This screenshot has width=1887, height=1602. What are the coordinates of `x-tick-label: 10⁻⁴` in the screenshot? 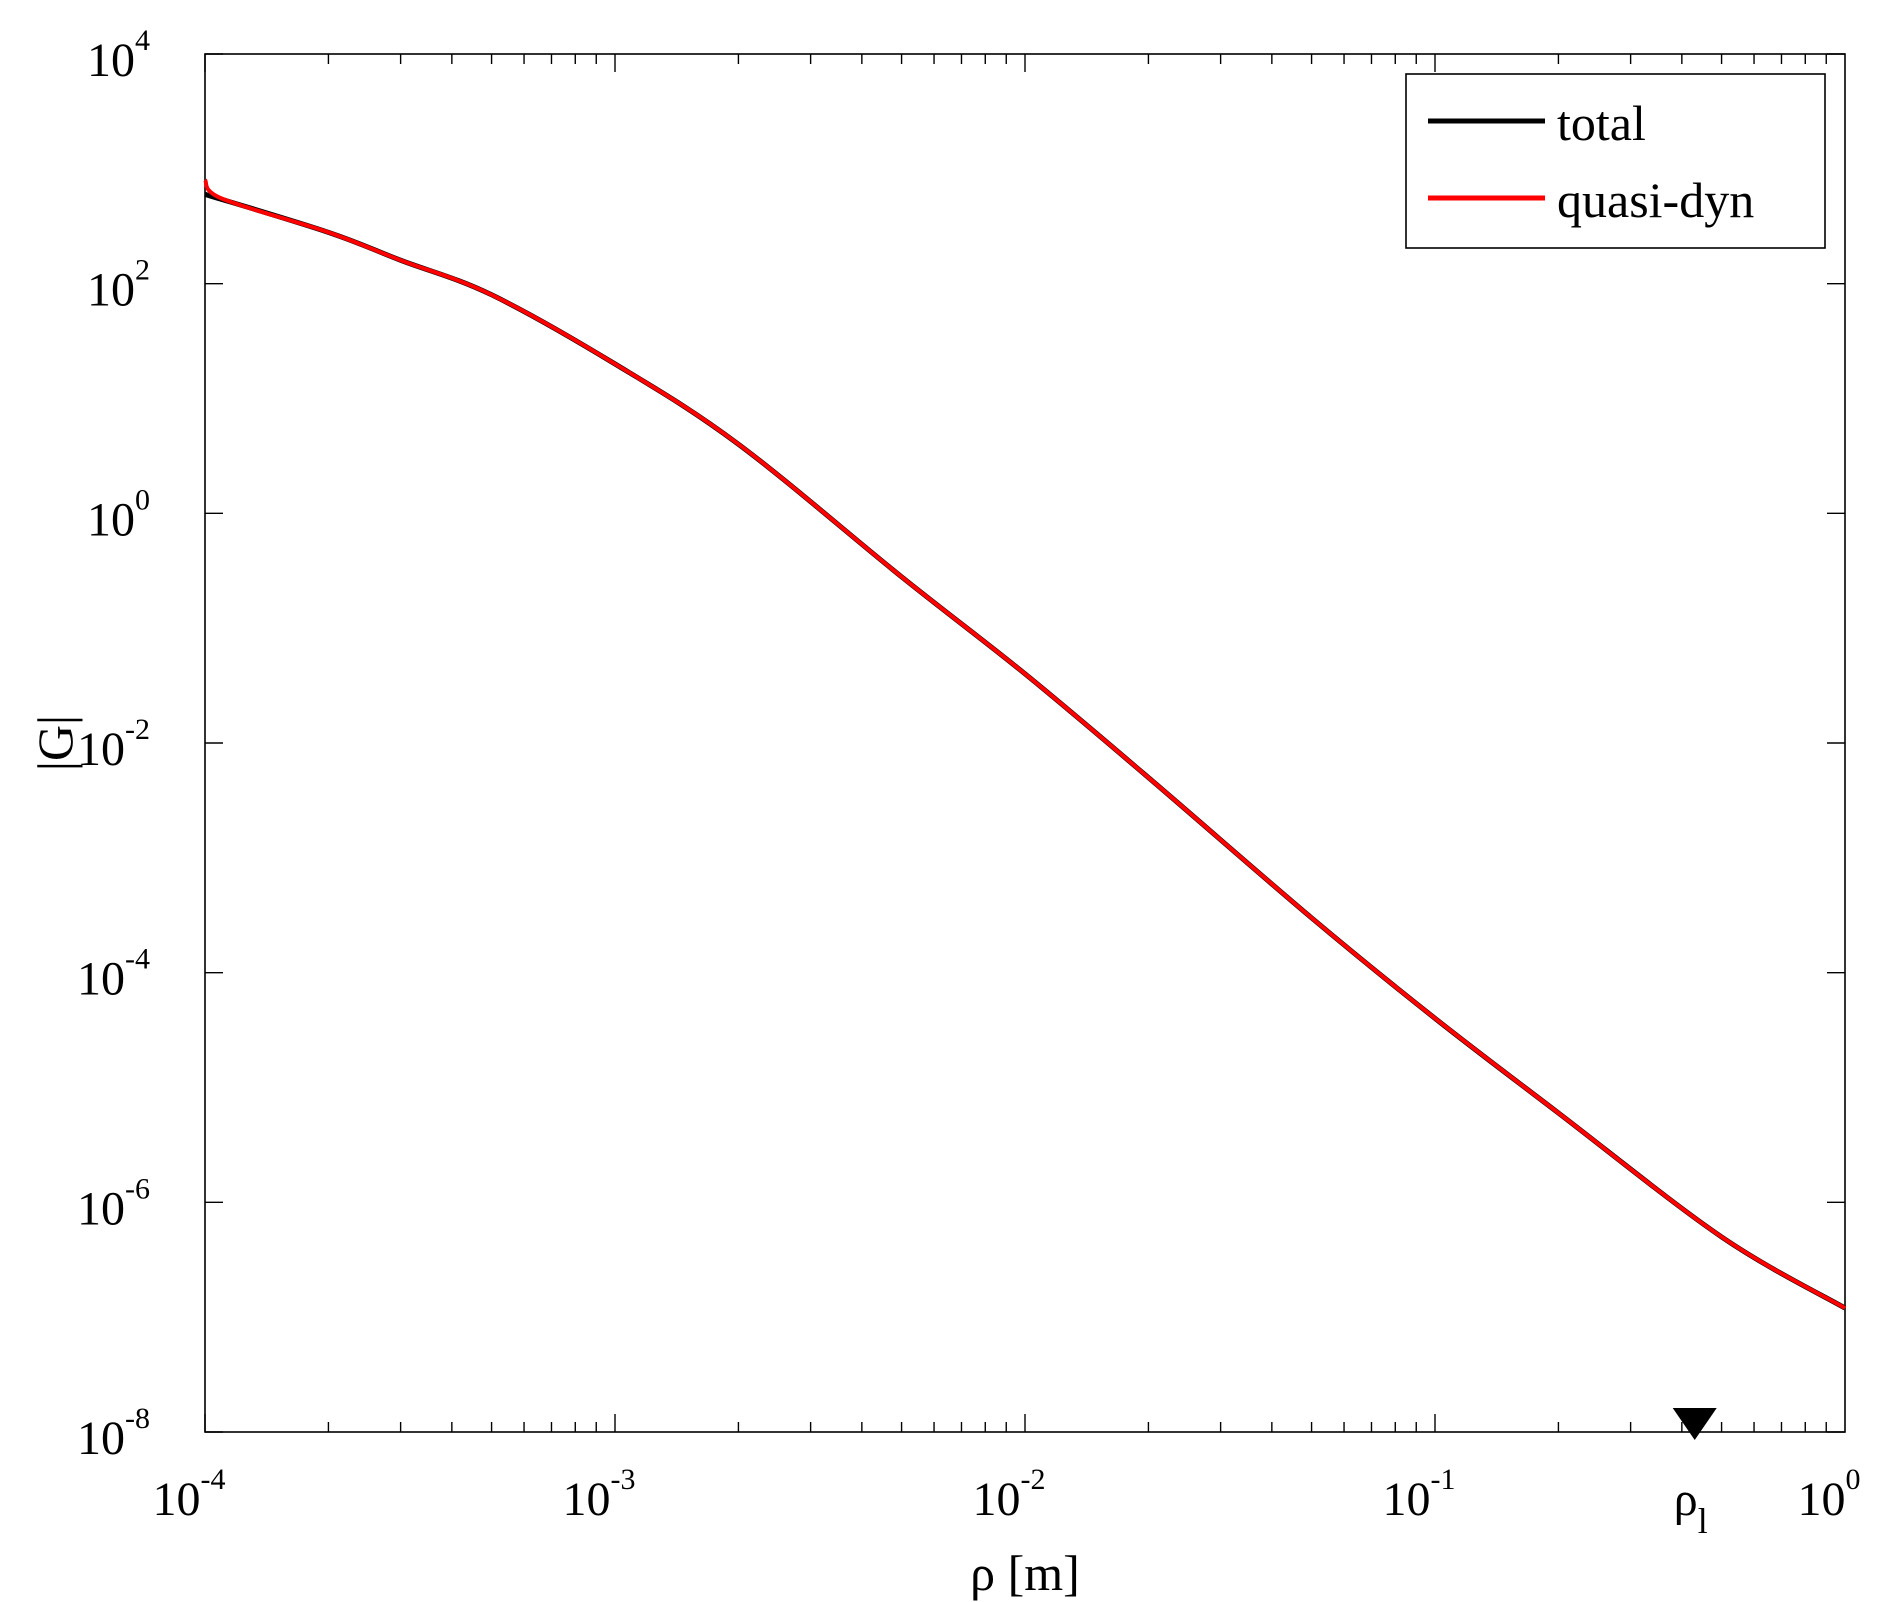 It's located at (189, 1494).